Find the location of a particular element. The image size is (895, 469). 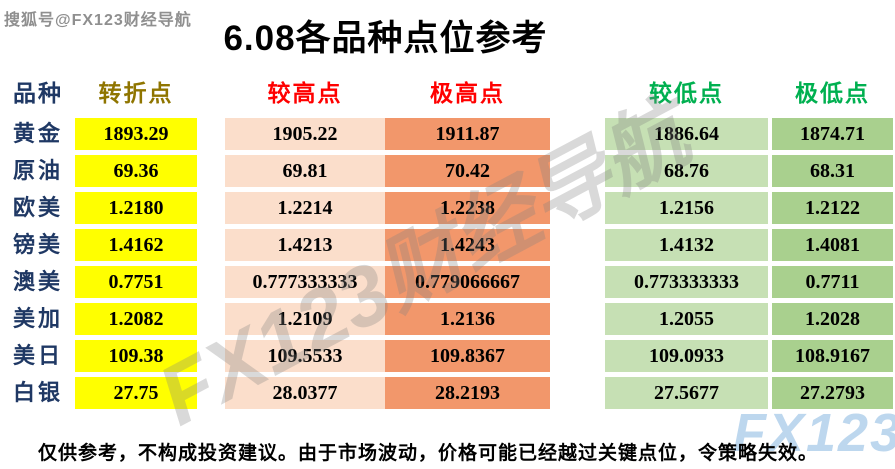

extreme-high-cell: 70.42 is located at coordinates (467, 171).